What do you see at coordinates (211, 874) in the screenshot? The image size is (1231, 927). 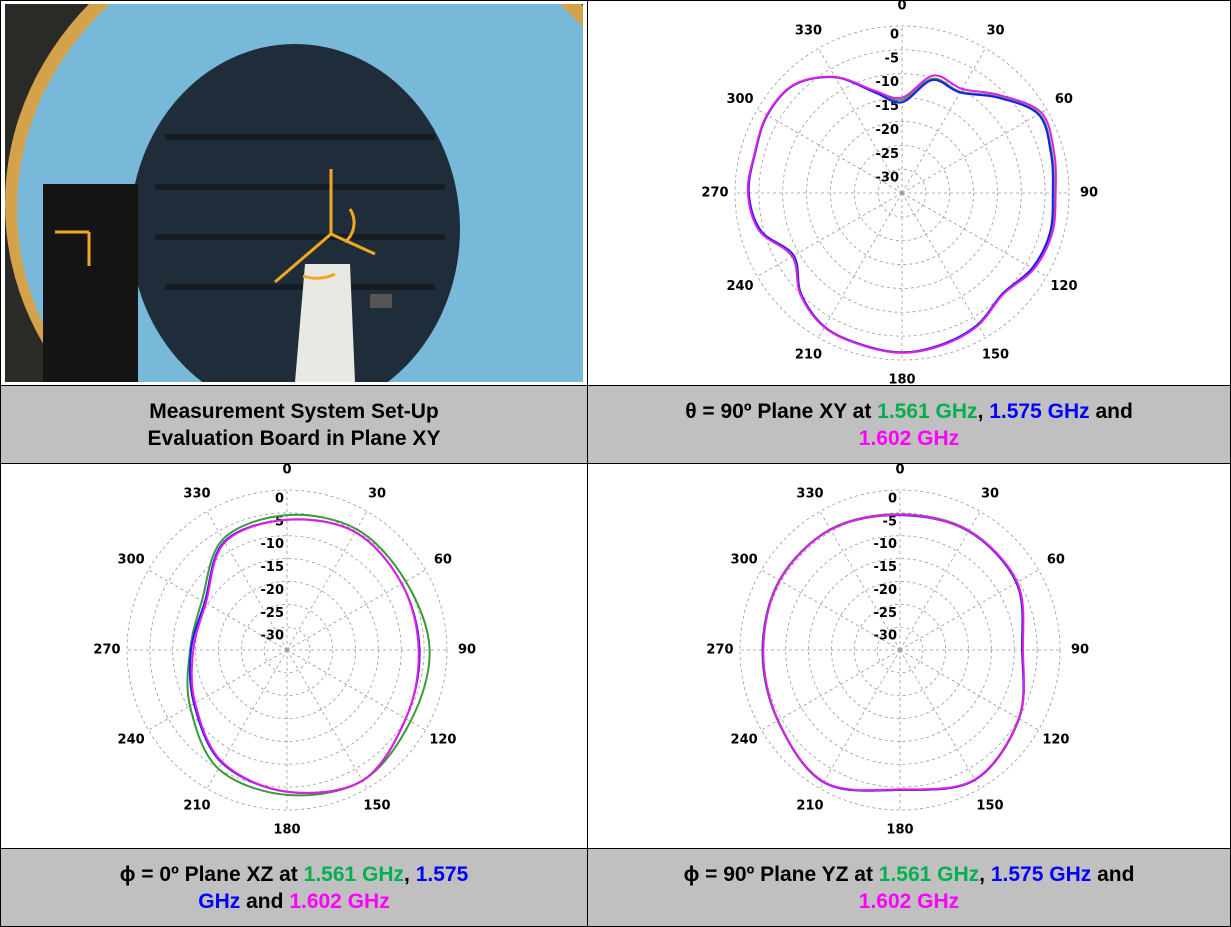 I see `caption-text: ϕ = 0º Plane XZ at` at bounding box center [211, 874].